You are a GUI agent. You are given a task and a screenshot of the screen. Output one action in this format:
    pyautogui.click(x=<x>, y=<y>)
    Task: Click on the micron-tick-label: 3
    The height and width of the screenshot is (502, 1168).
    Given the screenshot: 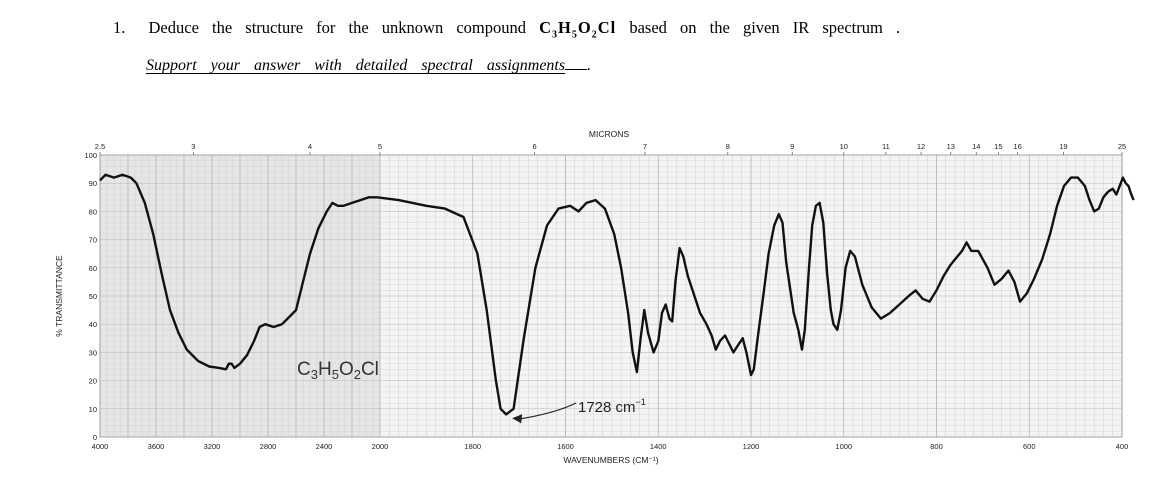 What is the action you would take?
    pyautogui.click(x=193, y=146)
    